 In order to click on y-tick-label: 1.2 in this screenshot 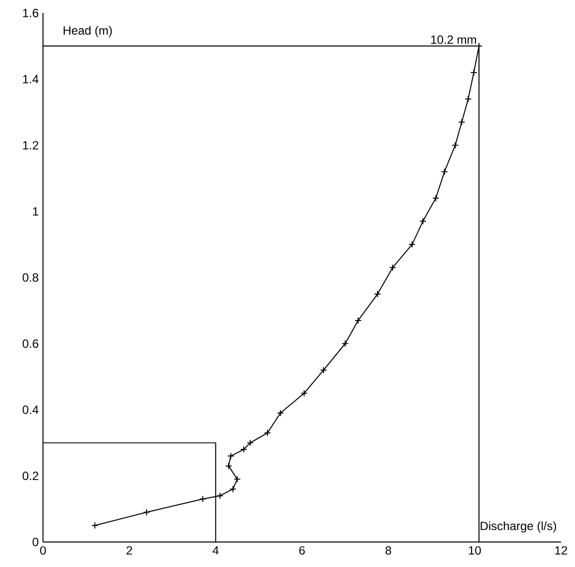, I will do `click(30, 145)`.